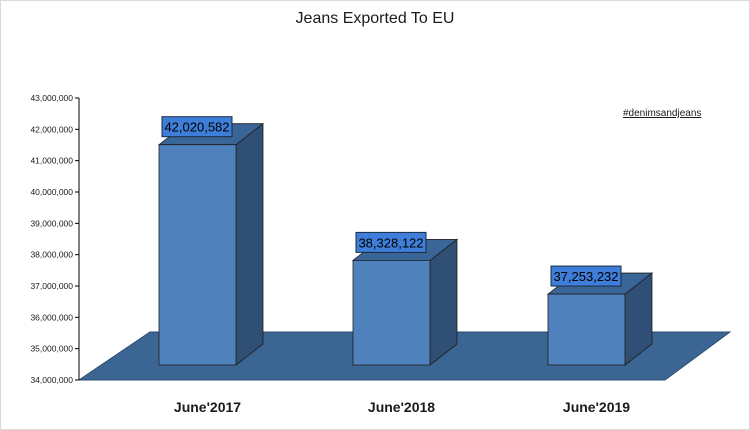 This screenshot has height=430, width=750. I want to click on data-label-text: 38,328,122, so click(390, 242).